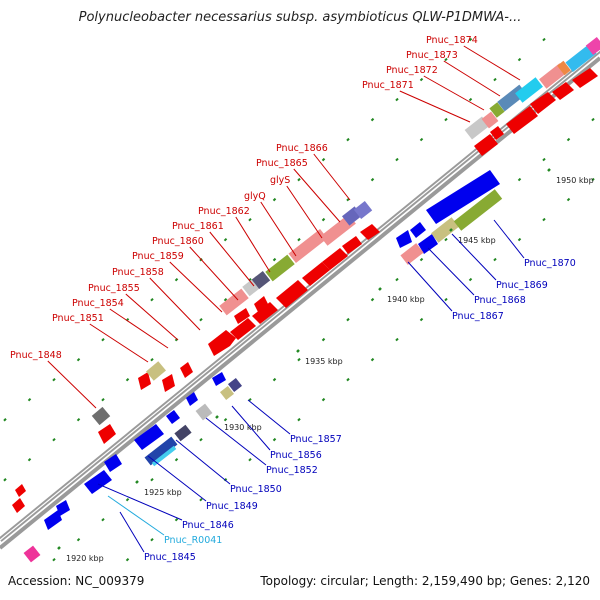 This screenshot has height=600, width=600. What do you see at coordinates (316, 439) in the screenshot?
I see `gene-label-reverse: Pnuc_1857` at bounding box center [316, 439].